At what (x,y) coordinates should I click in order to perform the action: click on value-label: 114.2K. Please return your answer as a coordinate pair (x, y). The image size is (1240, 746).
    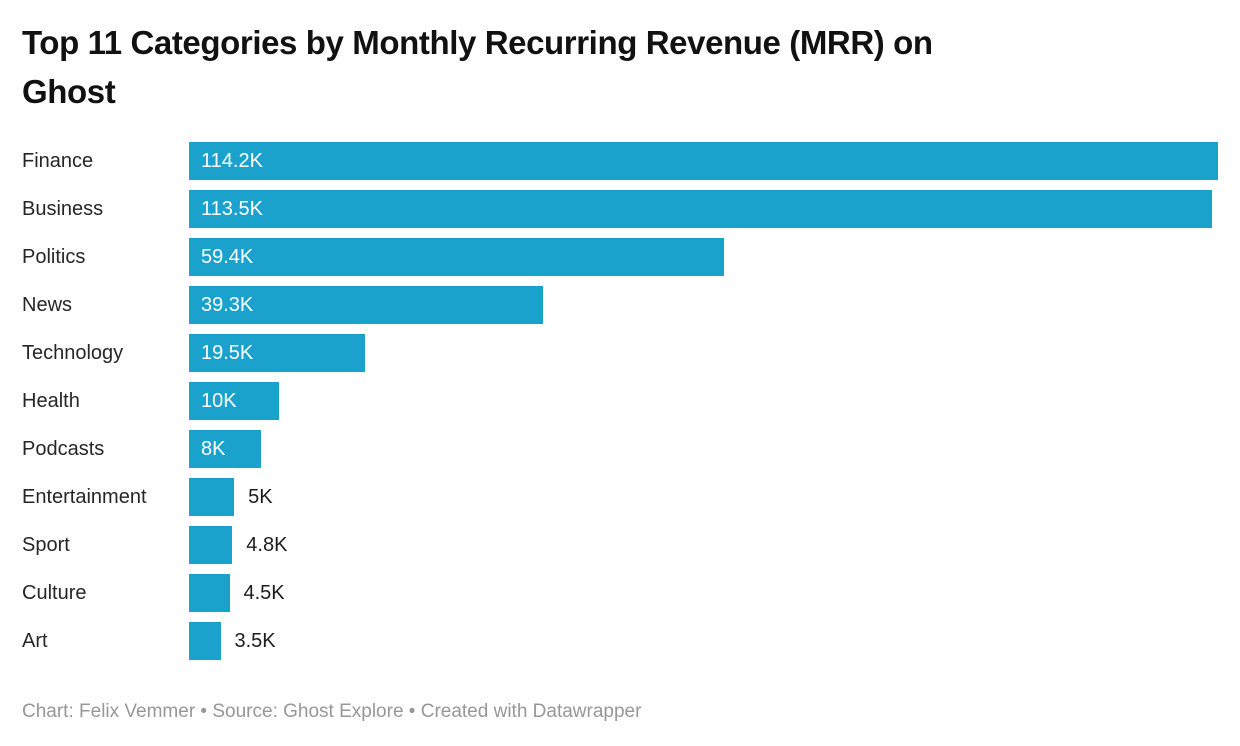
    Looking at the image, I should click on (232, 160).